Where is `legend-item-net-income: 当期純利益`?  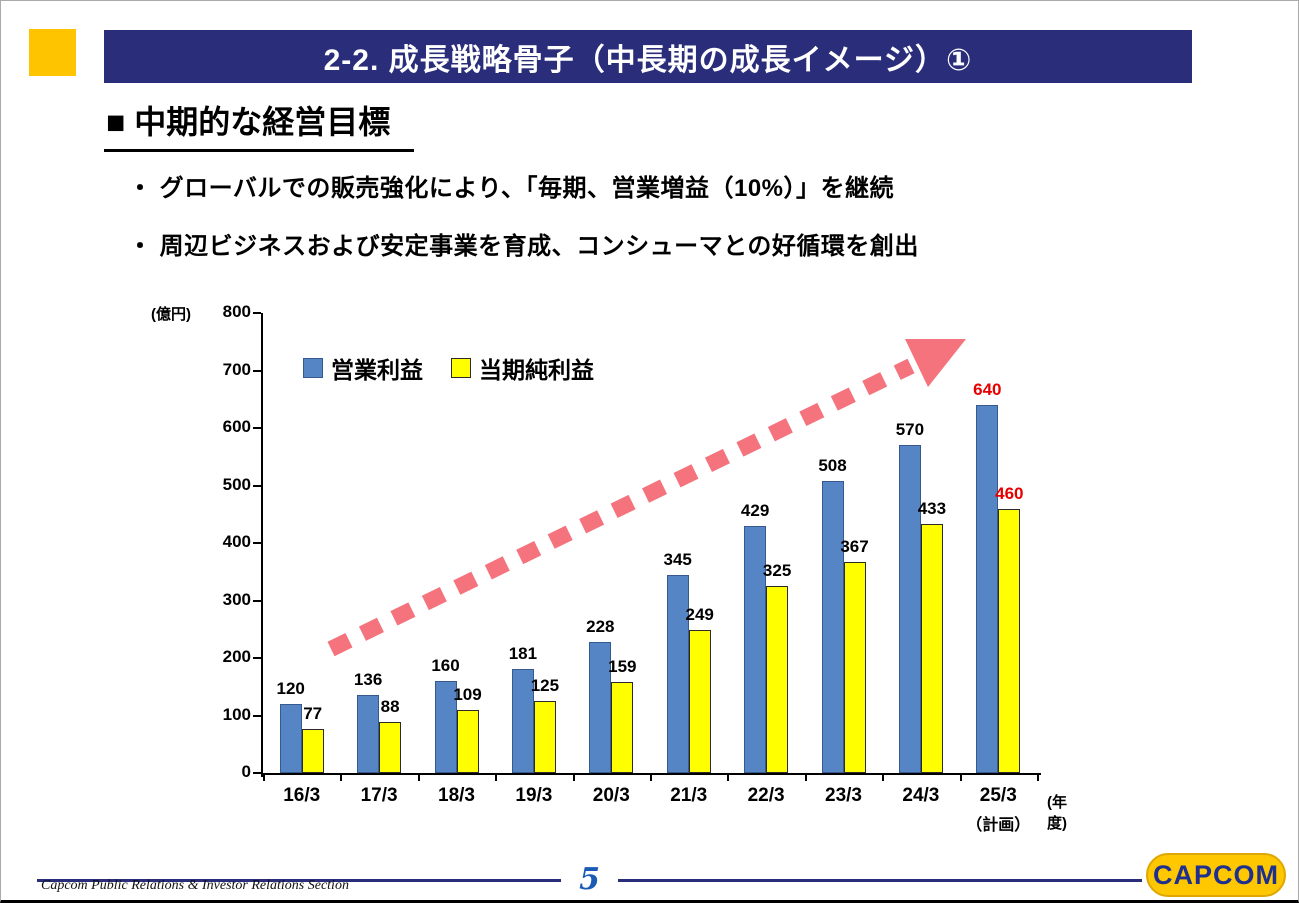 legend-item-net-income: 当期純利益 is located at coordinates (522, 368).